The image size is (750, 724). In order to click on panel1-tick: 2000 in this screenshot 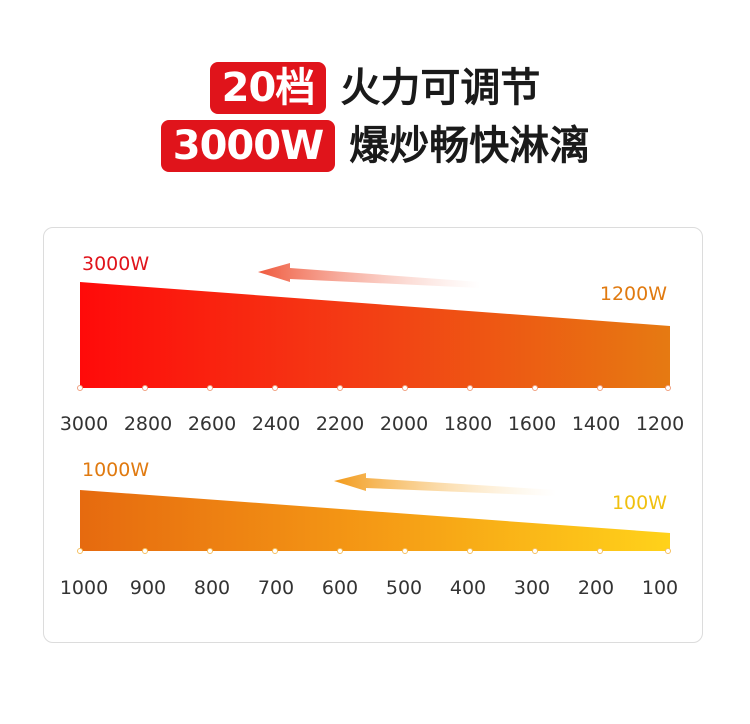, I will do `click(404, 424)`.